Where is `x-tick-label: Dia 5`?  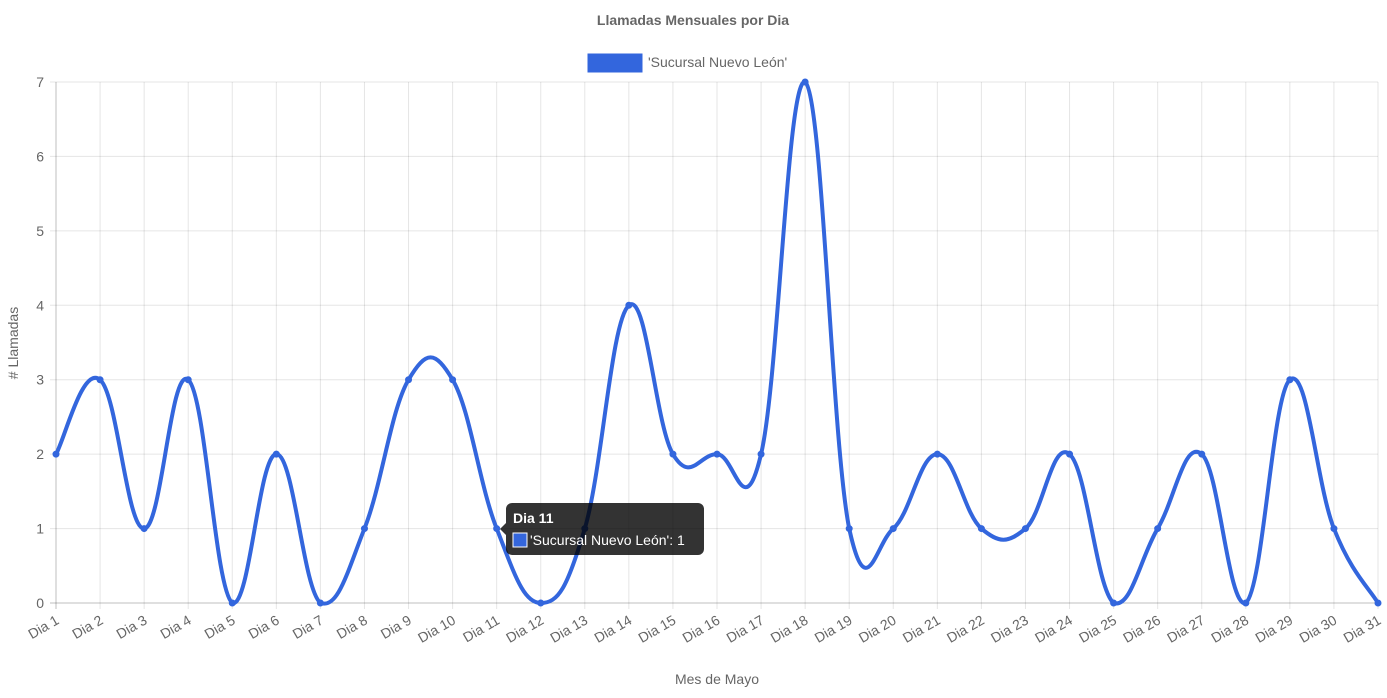 x-tick-label: Dia 5 is located at coordinates (219, 627).